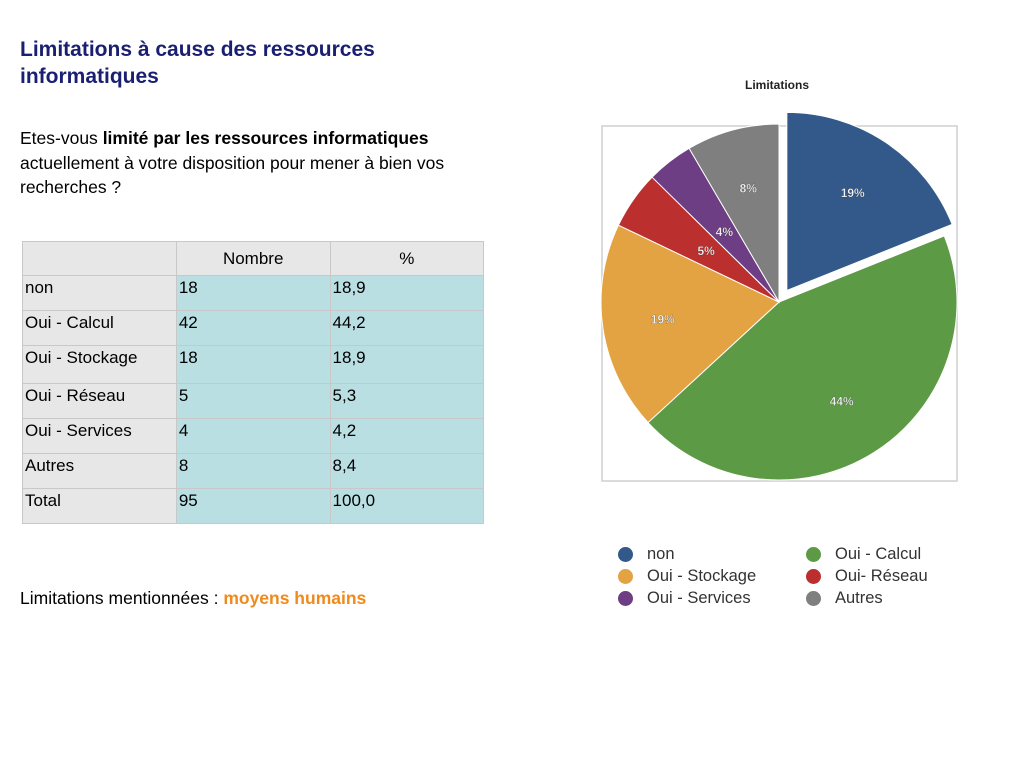  I want to click on legend-label: Oui - Stockage, so click(702, 576).